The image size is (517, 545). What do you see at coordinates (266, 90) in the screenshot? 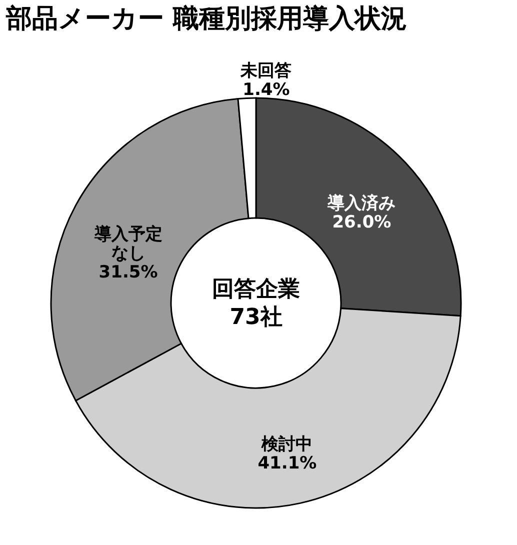
I see `data-label: 1.4%` at bounding box center [266, 90].